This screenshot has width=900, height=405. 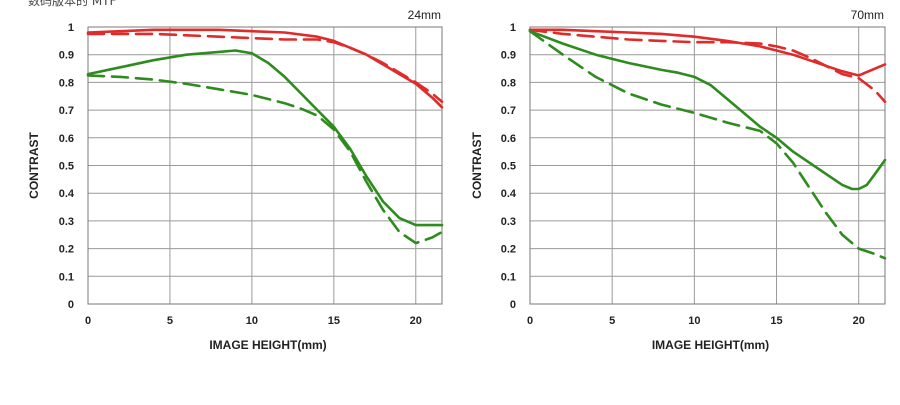 I want to click on page-caption: 数码版本的 MTF, so click(x=72, y=4).